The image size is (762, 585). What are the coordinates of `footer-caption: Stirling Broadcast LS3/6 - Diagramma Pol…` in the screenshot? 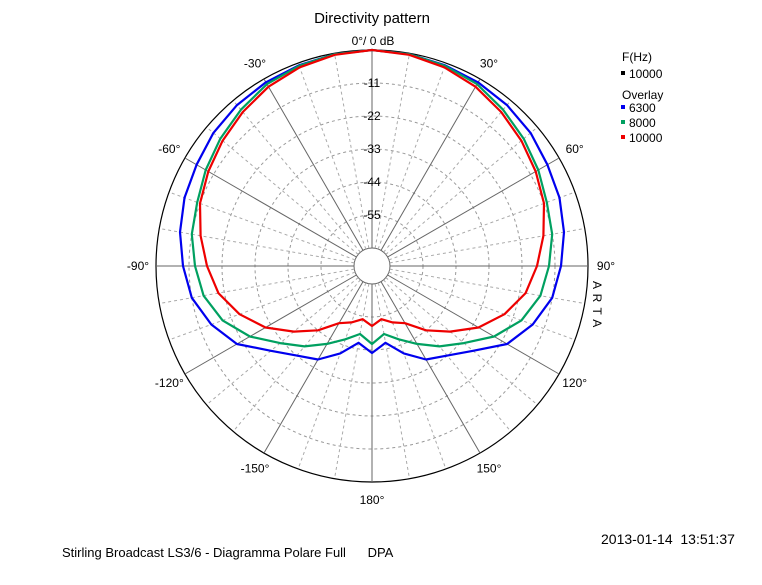 It's located at (227, 552).